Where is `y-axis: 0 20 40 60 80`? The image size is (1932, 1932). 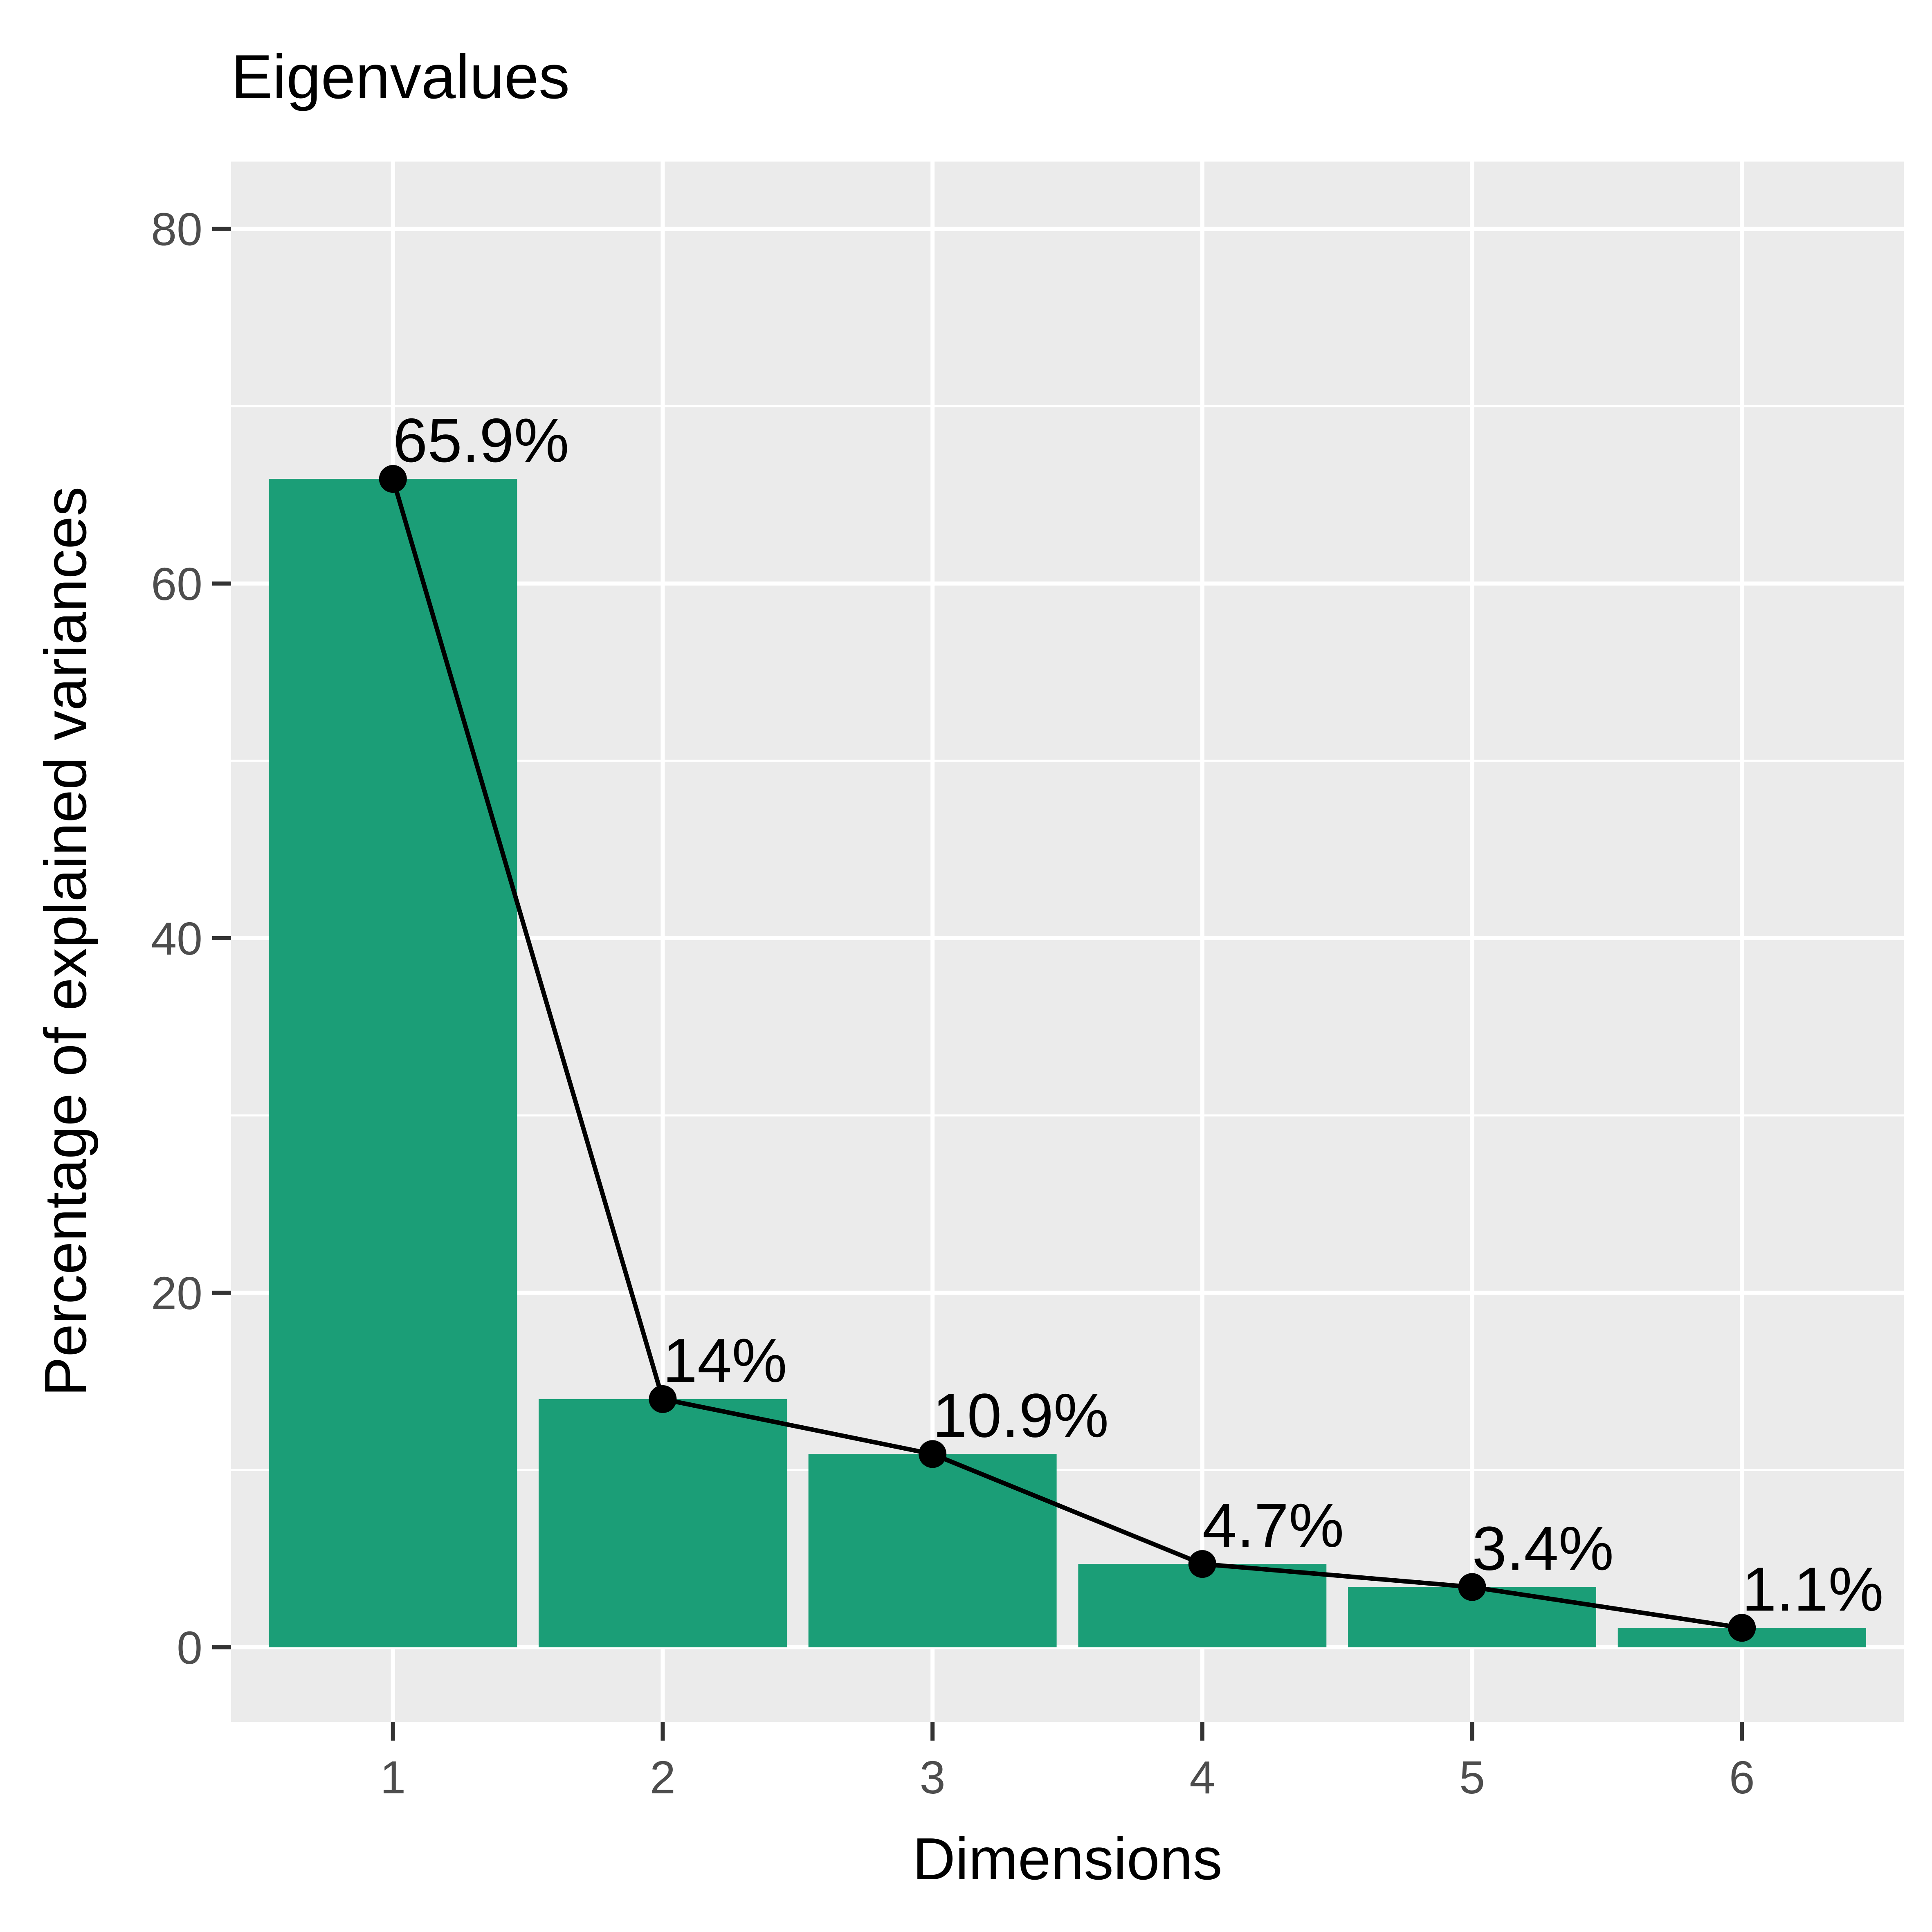 y-axis: 0 20 40 60 80 is located at coordinates (191, 939).